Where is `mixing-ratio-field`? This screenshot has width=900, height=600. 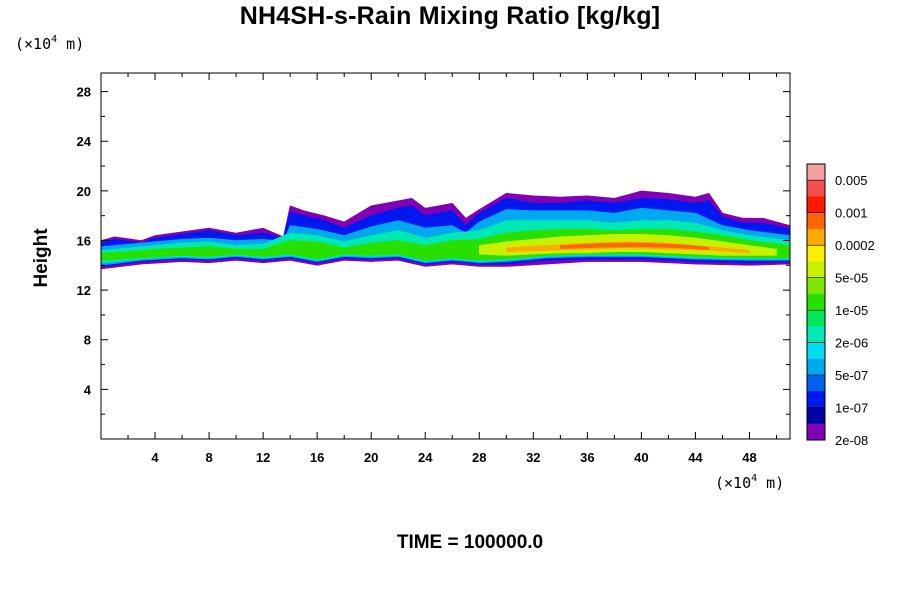
mixing-ratio-field is located at coordinates (445, 230).